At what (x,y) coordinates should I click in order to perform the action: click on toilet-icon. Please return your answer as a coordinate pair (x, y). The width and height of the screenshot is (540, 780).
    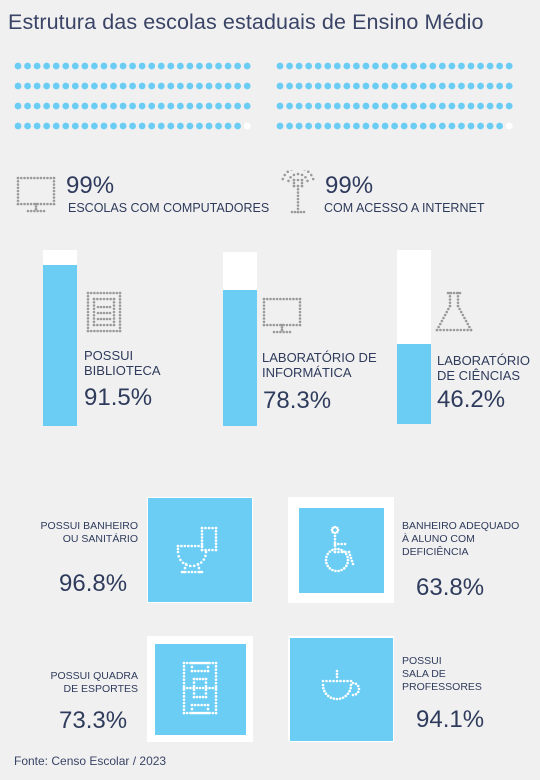
    Looking at the image, I should click on (200, 552).